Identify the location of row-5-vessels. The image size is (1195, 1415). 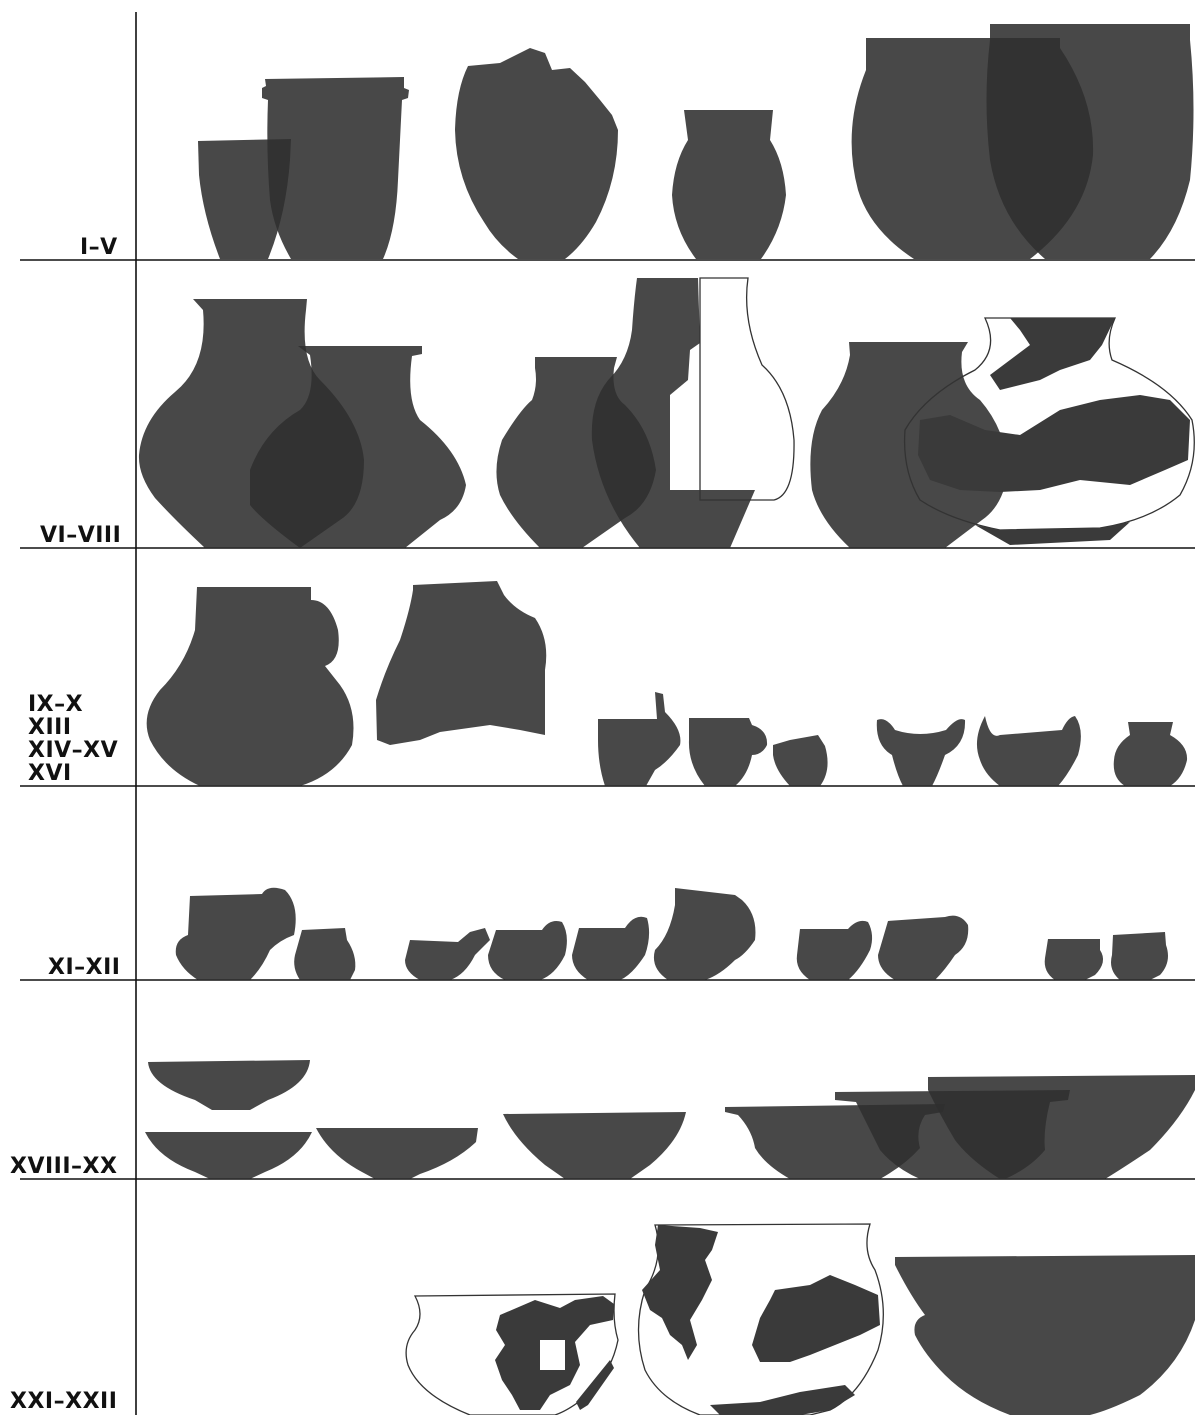
(670, 1119).